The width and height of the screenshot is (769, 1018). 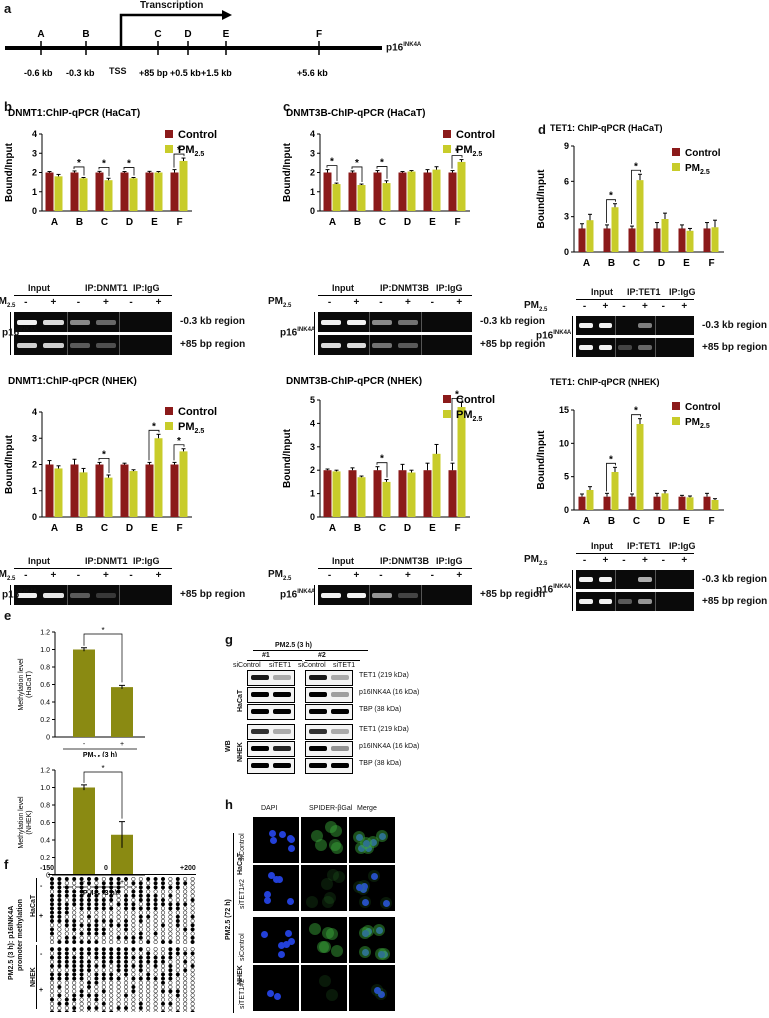 I want to click on wb-label: p16INK4A (16 kDa), so click(x=389, y=746).